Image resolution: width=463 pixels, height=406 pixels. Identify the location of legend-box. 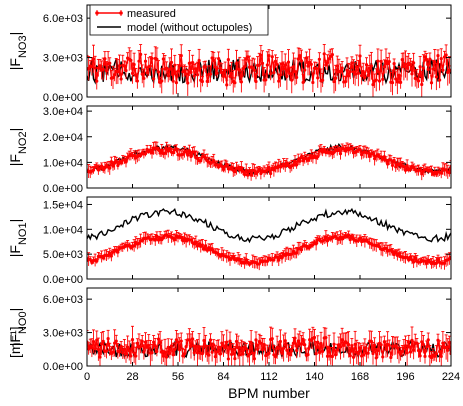
(179, 20).